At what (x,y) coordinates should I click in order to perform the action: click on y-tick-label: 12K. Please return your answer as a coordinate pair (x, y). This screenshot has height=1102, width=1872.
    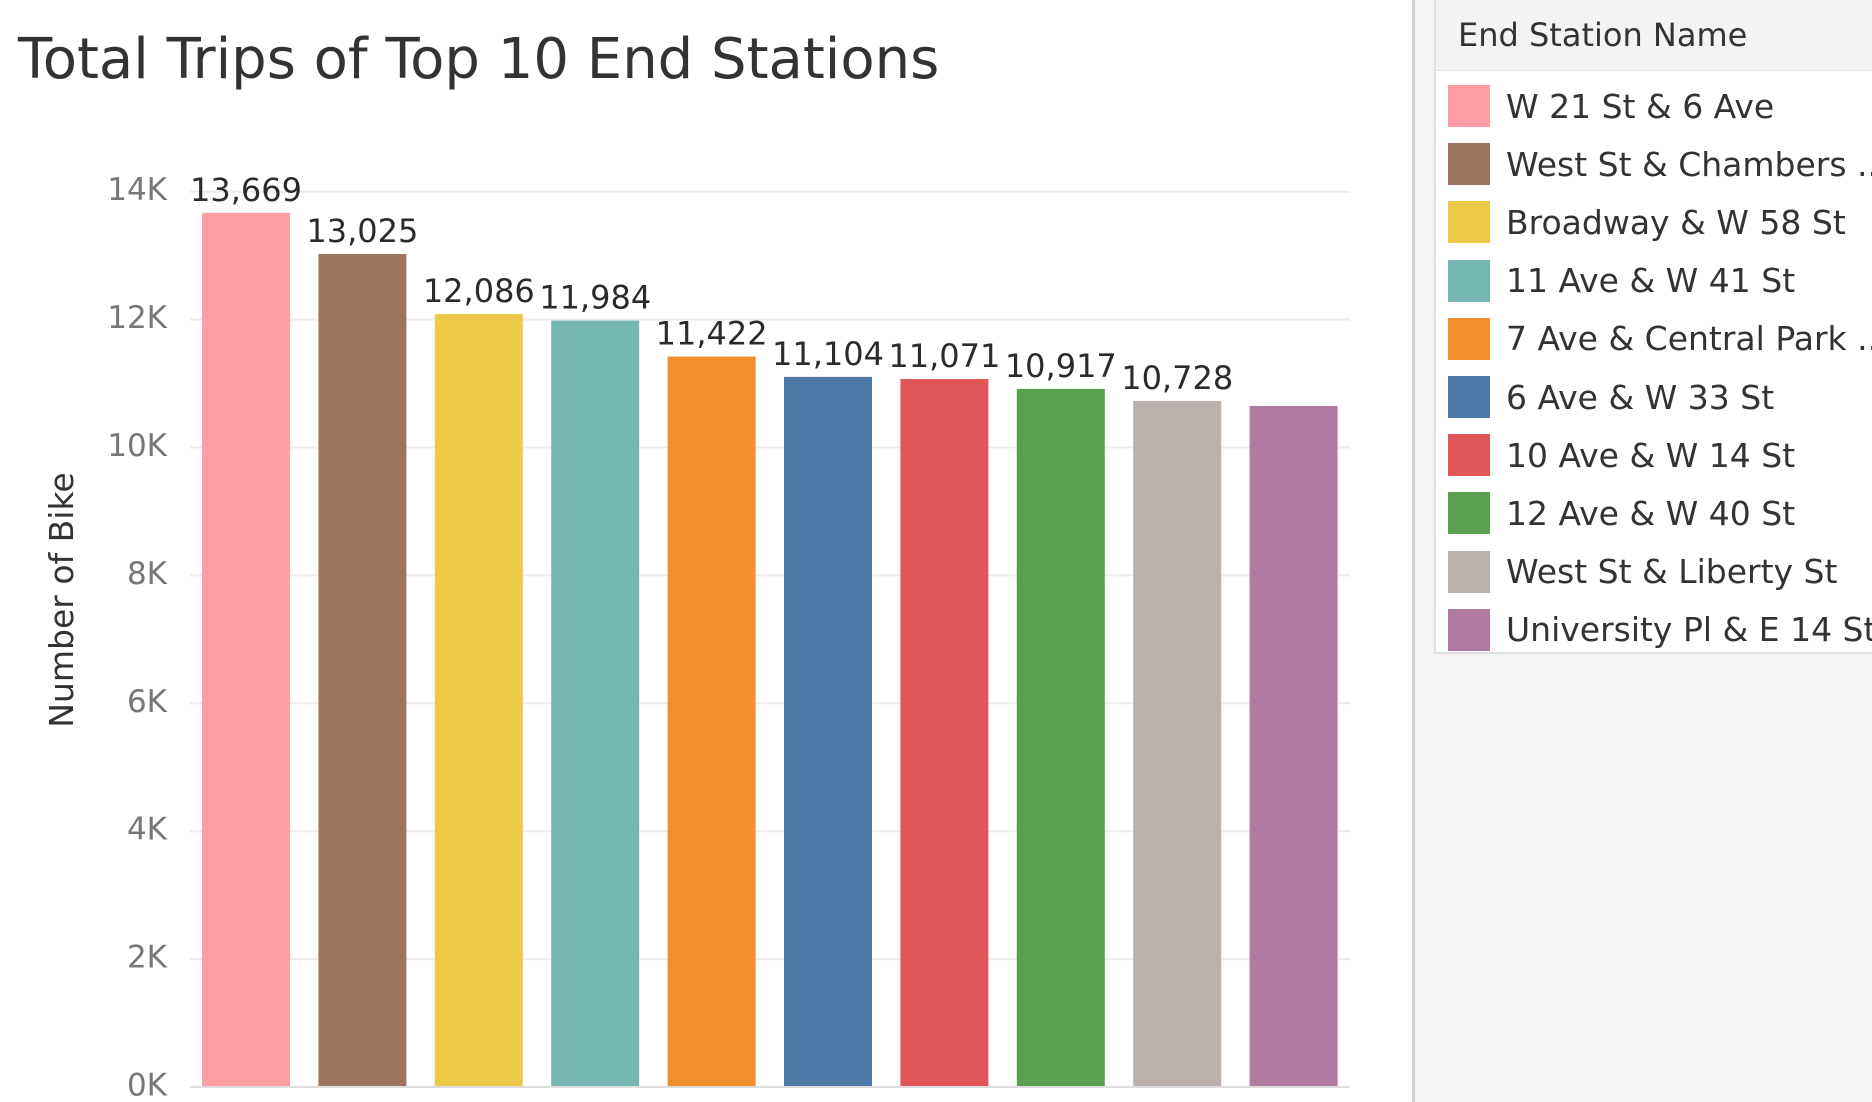
    Looking at the image, I should click on (137, 318).